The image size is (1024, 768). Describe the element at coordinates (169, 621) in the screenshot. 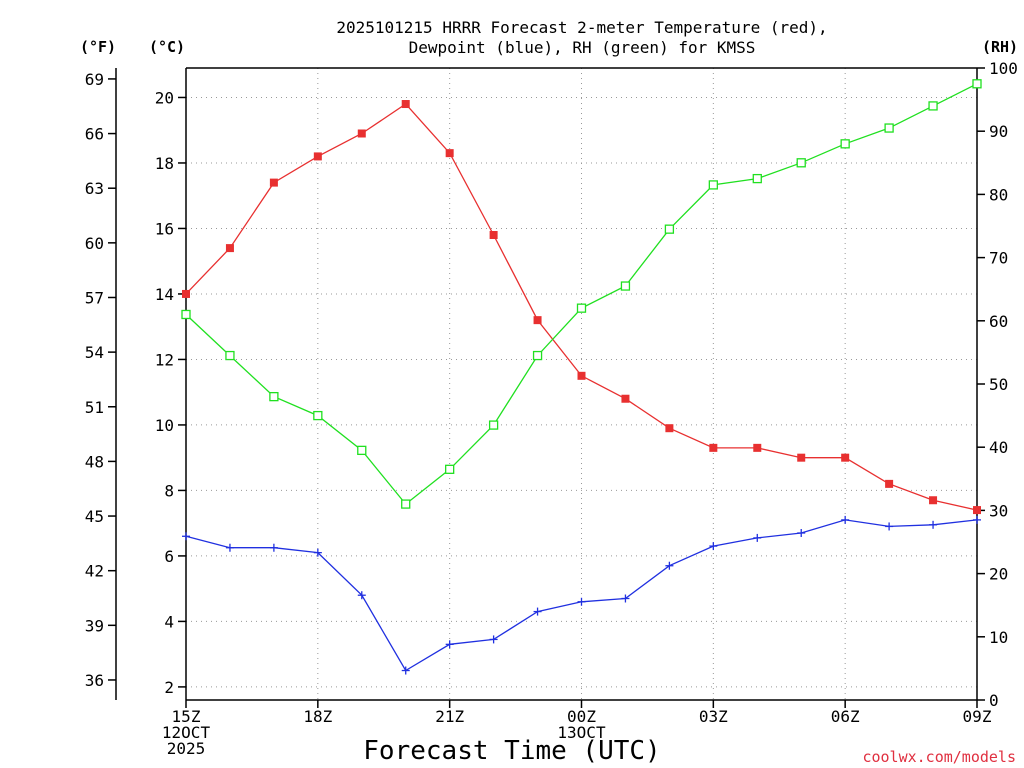

I see `celsius-tick-label: 4` at that location.